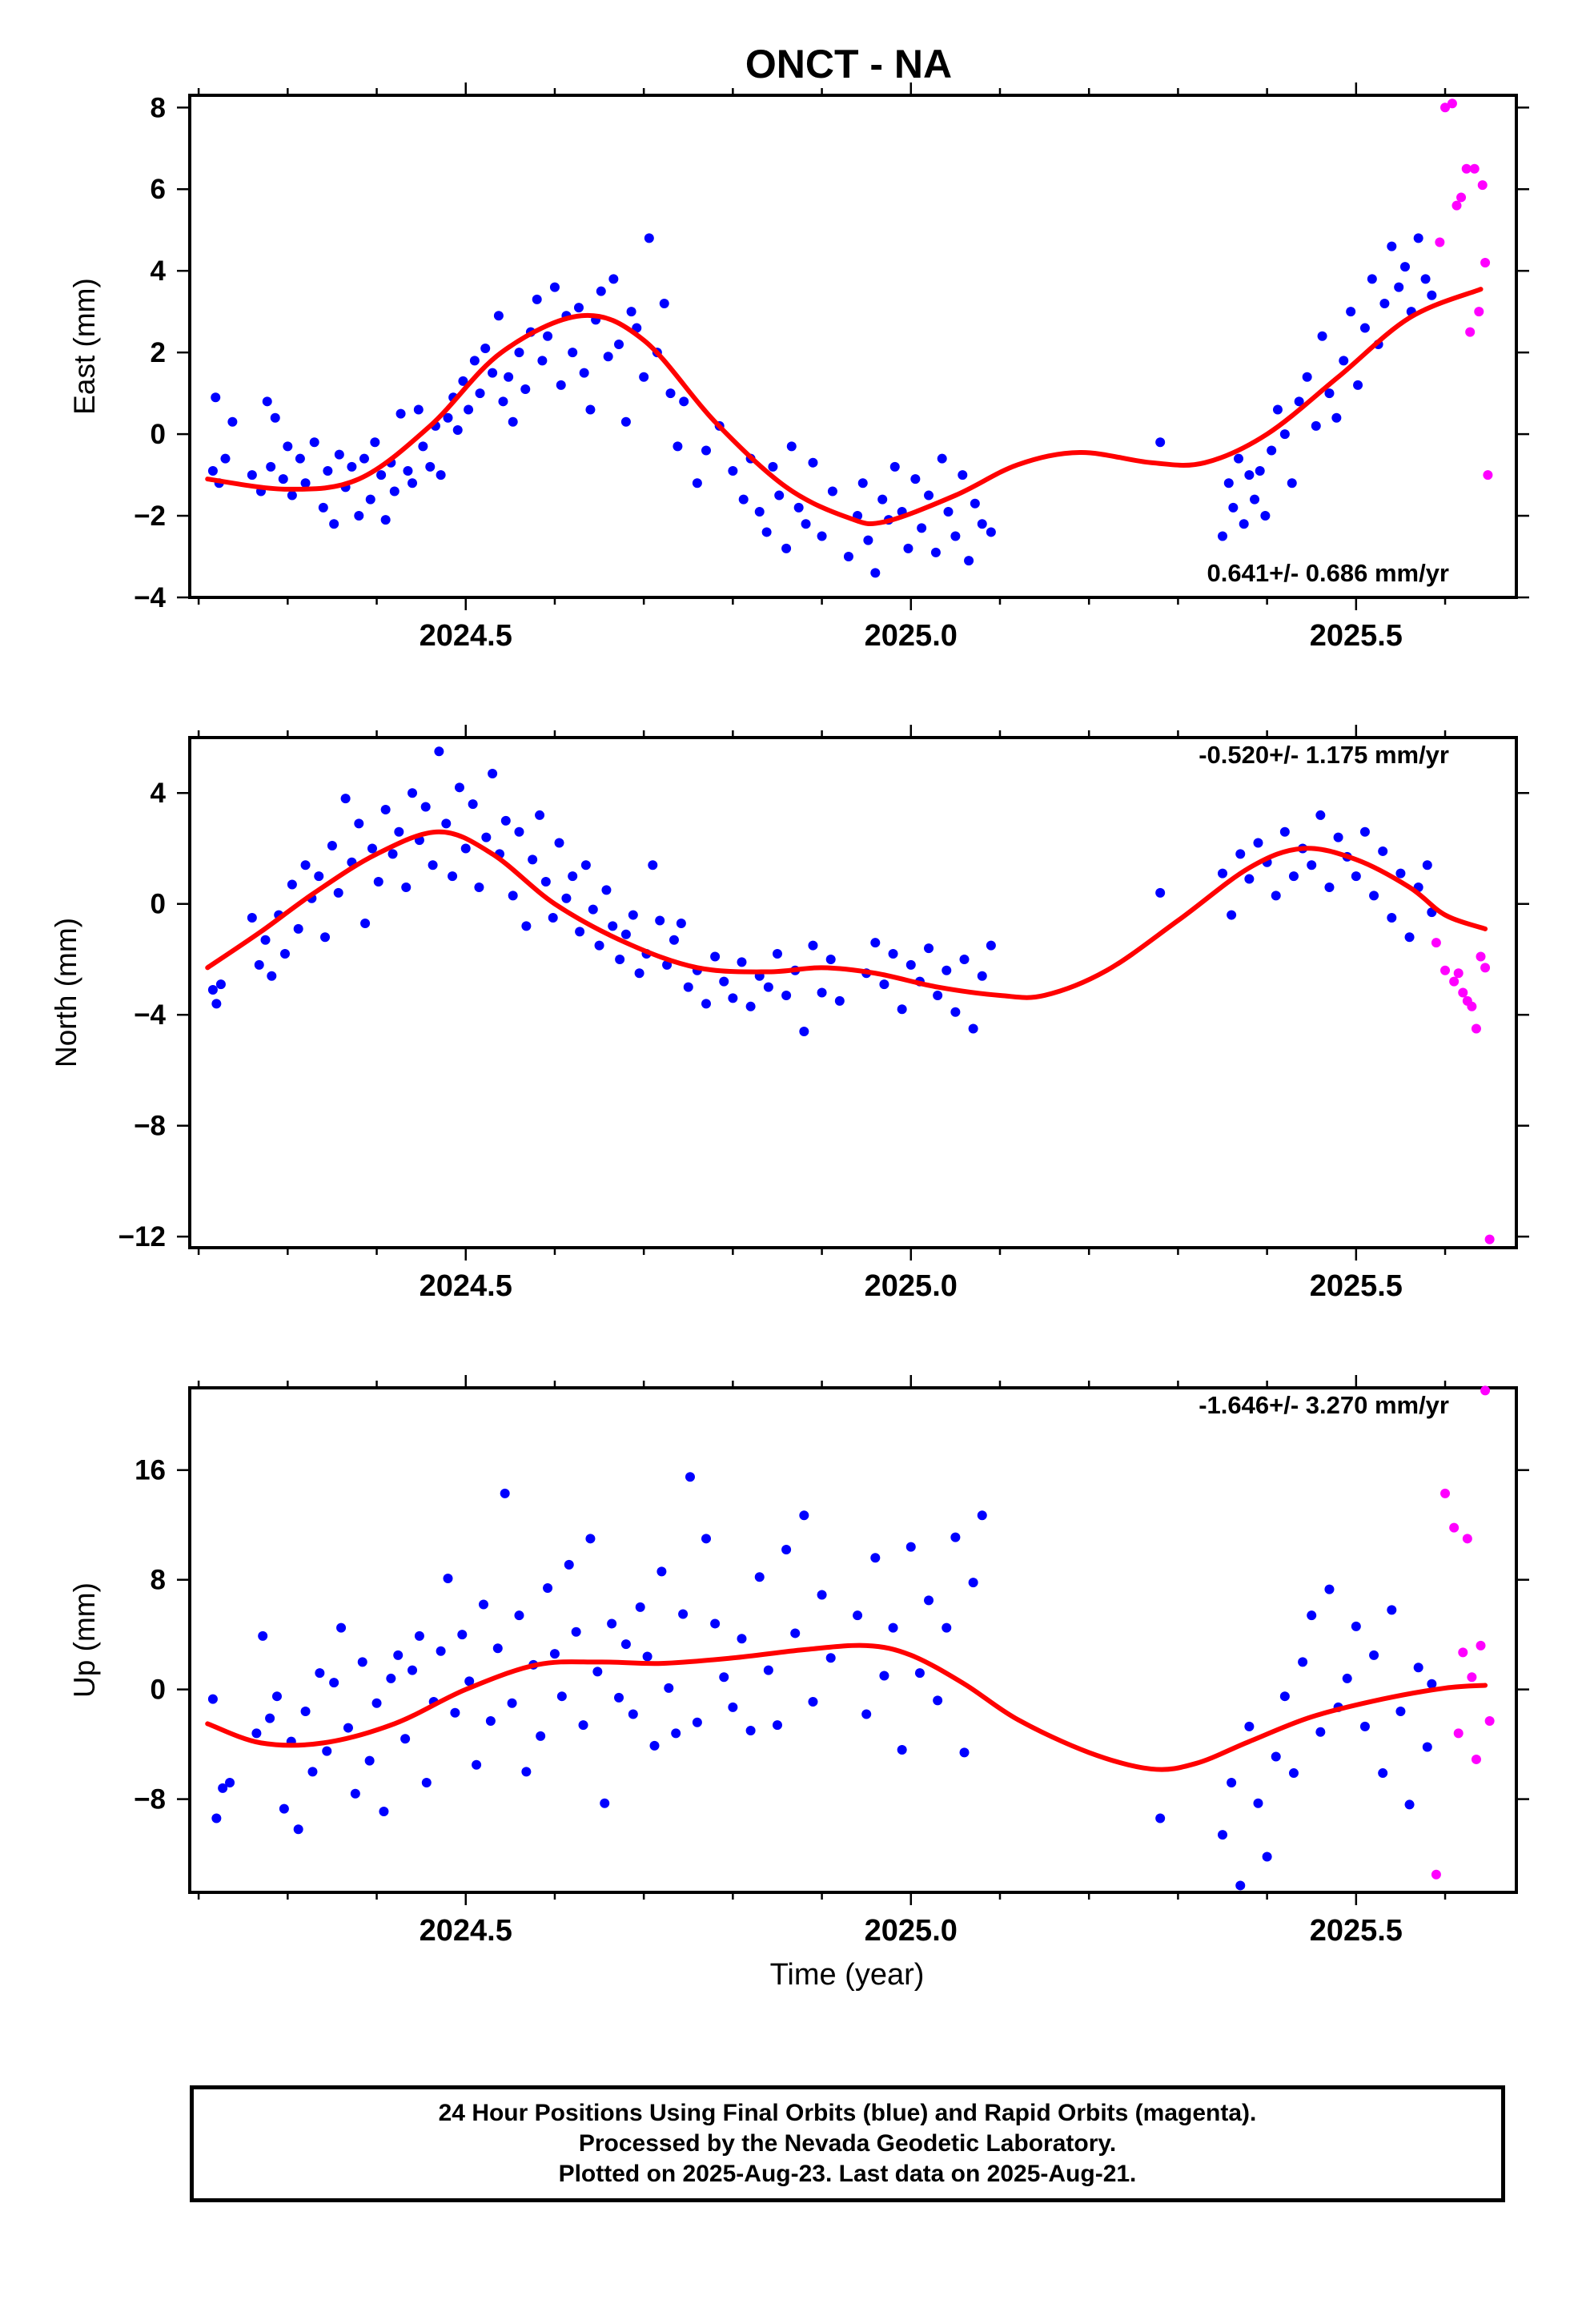  Describe the element at coordinates (466, 636) in the screenshot. I see `x-tick-label: 2024.5` at that location.